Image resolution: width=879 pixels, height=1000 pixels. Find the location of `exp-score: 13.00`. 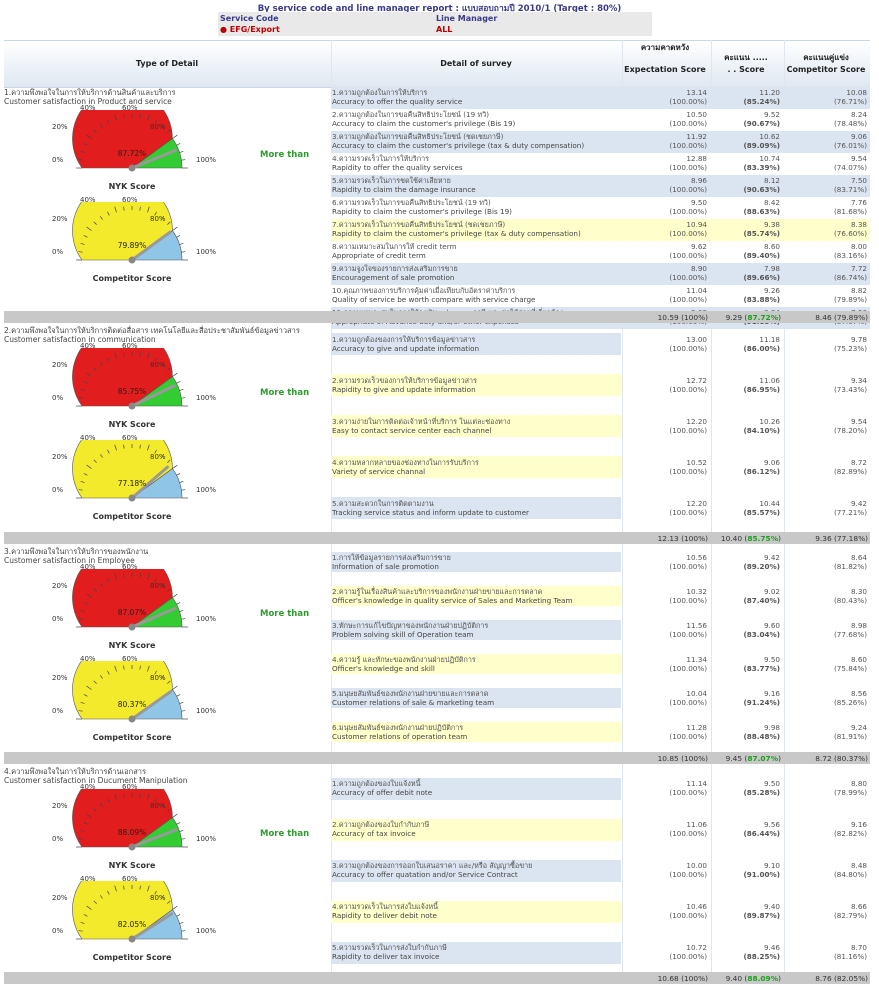

exp-score: 13.00 is located at coordinates (696, 339).